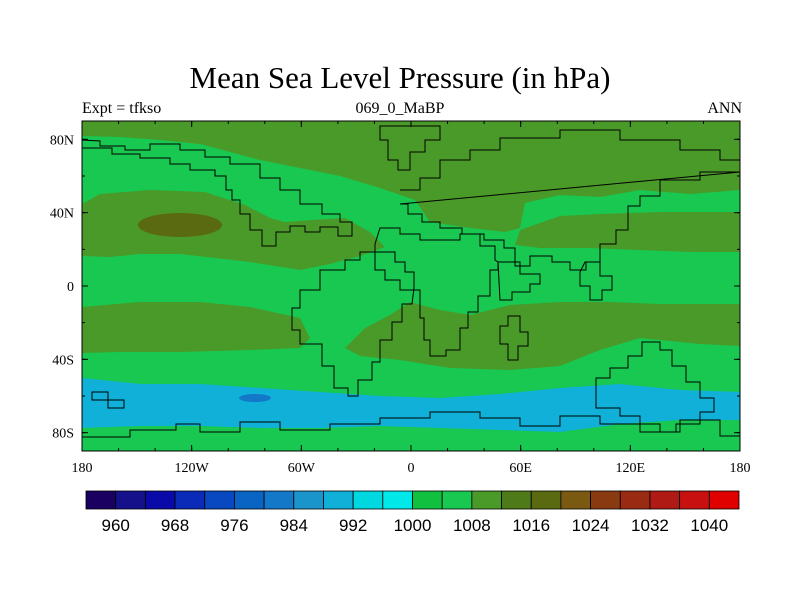  What do you see at coordinates (63, 434) in the screenshot?
I see `y-tick-label: 80S` at bounding box center [63, 434].